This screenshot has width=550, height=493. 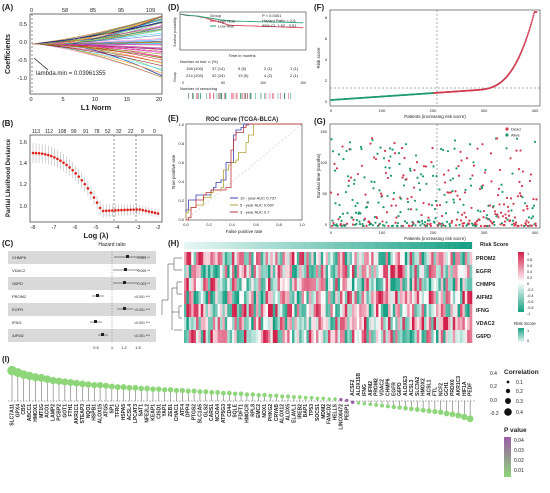 What do you see at coordinates (529, 29) in the screenshot?
I see `risk-point` at bounding box center [529, 29].